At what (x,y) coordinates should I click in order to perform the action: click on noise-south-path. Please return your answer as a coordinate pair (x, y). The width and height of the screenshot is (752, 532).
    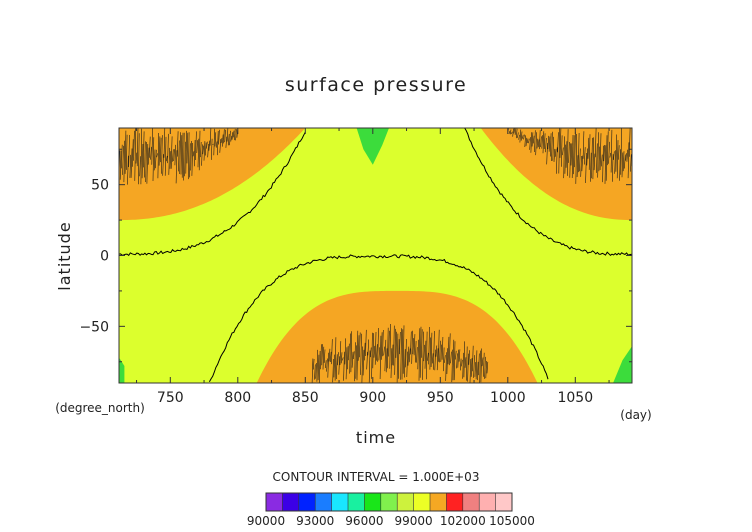
    Looking at the image, I should click on (400, 353).